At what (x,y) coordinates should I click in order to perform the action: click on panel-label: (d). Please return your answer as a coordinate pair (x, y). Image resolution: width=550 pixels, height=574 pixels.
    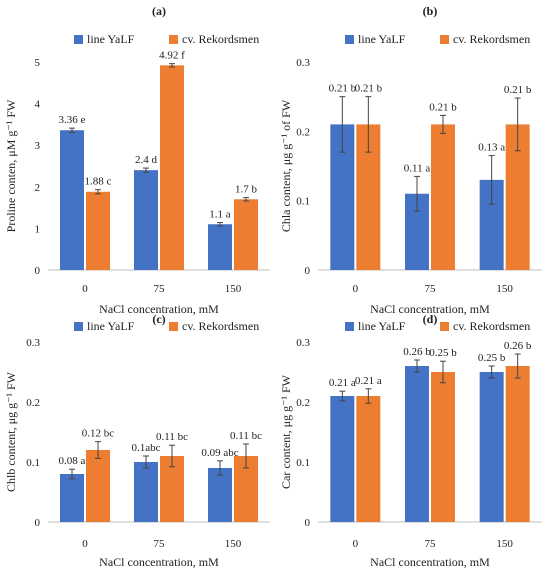
    Looking at the image, I should click on (430, 319).